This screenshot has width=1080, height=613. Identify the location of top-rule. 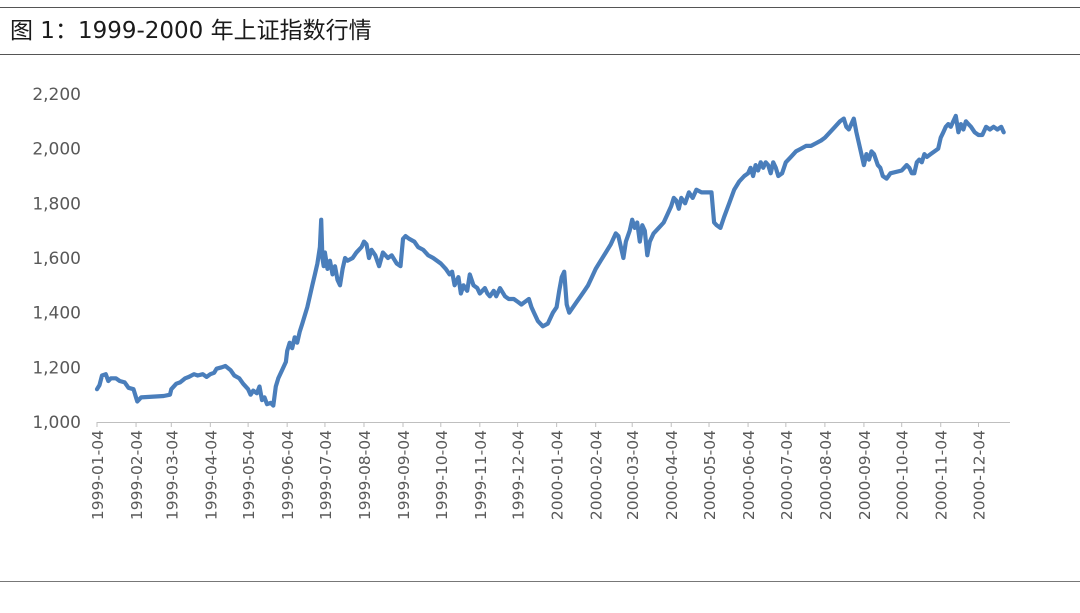
(540, 7).